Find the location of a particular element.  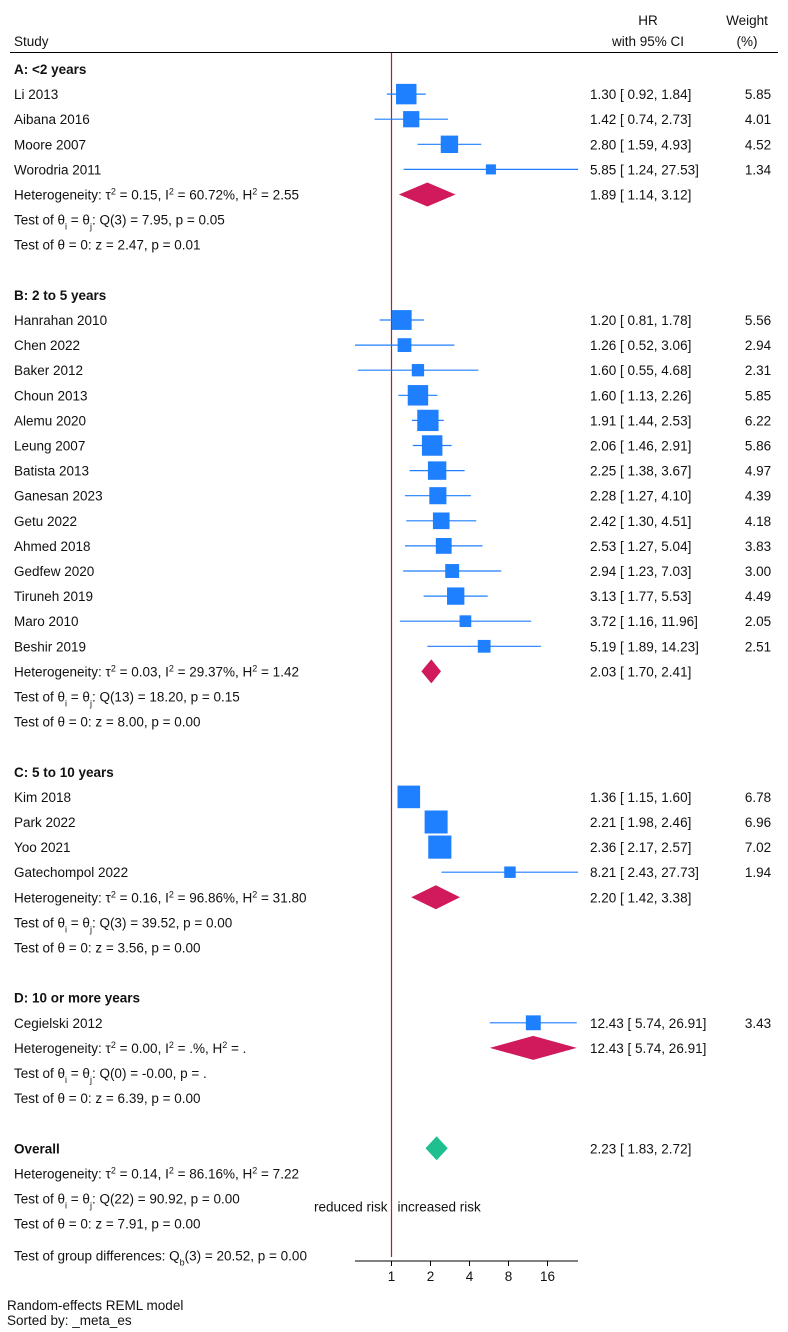

header-study: Study is located at coordinates (31, 41).